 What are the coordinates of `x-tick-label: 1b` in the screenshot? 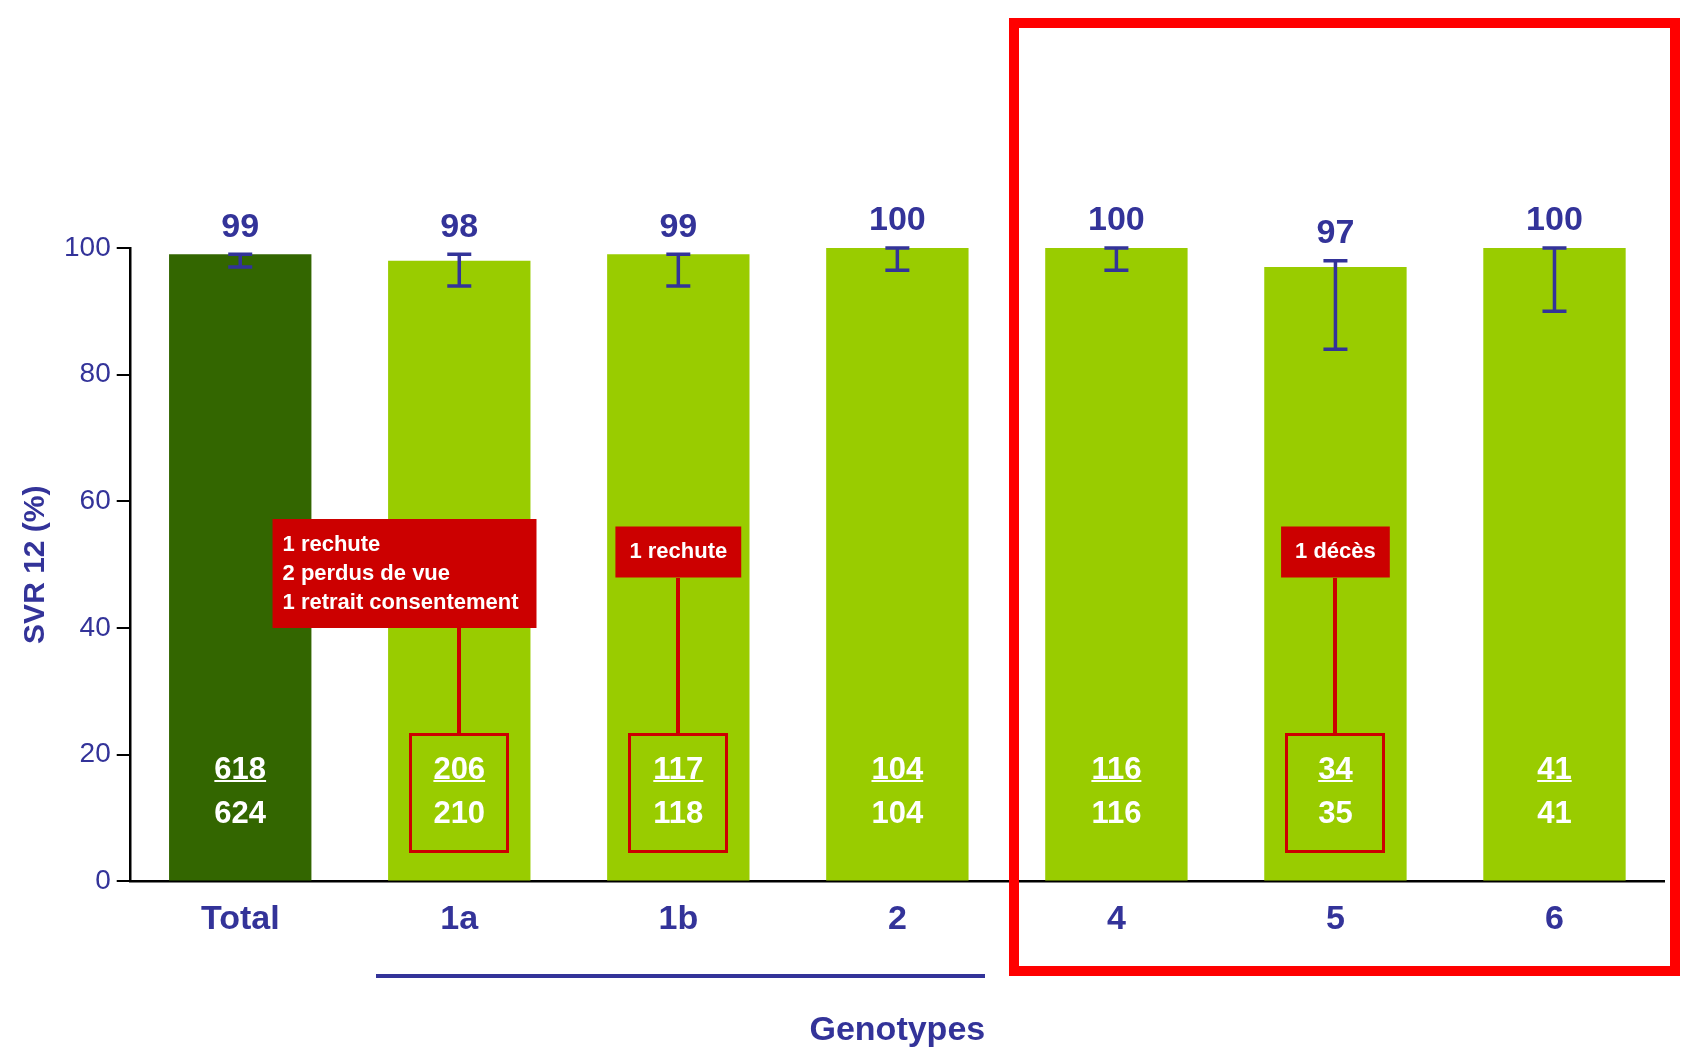 It's located at (678, 917).